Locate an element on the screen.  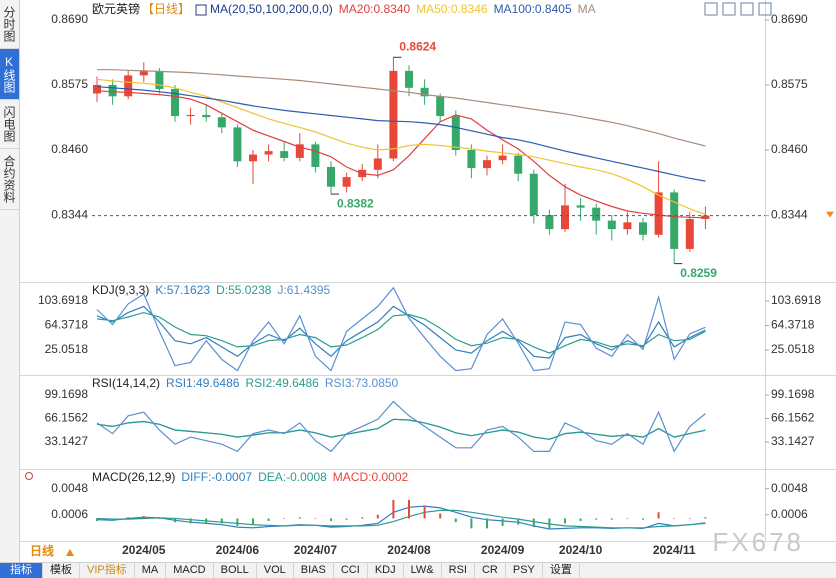
extreme-label: 0.8259 is located at coordinates (698, 273).